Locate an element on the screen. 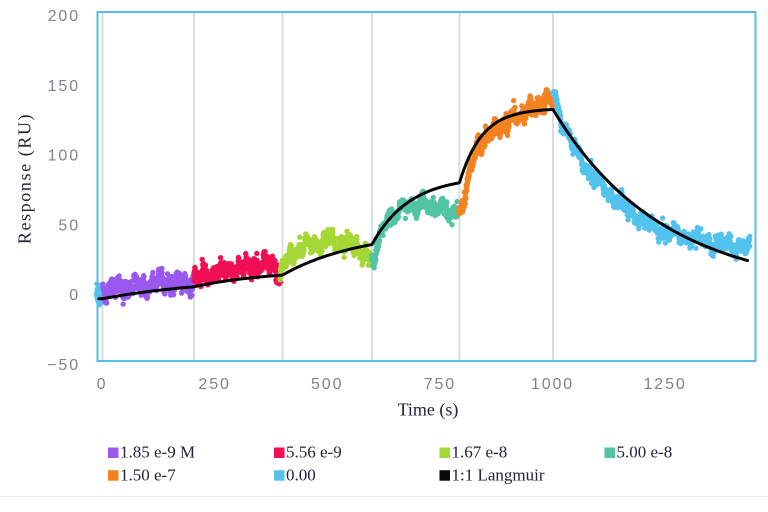  svg-text: 1.85 e-9 M is located at coordinates (157, 452).